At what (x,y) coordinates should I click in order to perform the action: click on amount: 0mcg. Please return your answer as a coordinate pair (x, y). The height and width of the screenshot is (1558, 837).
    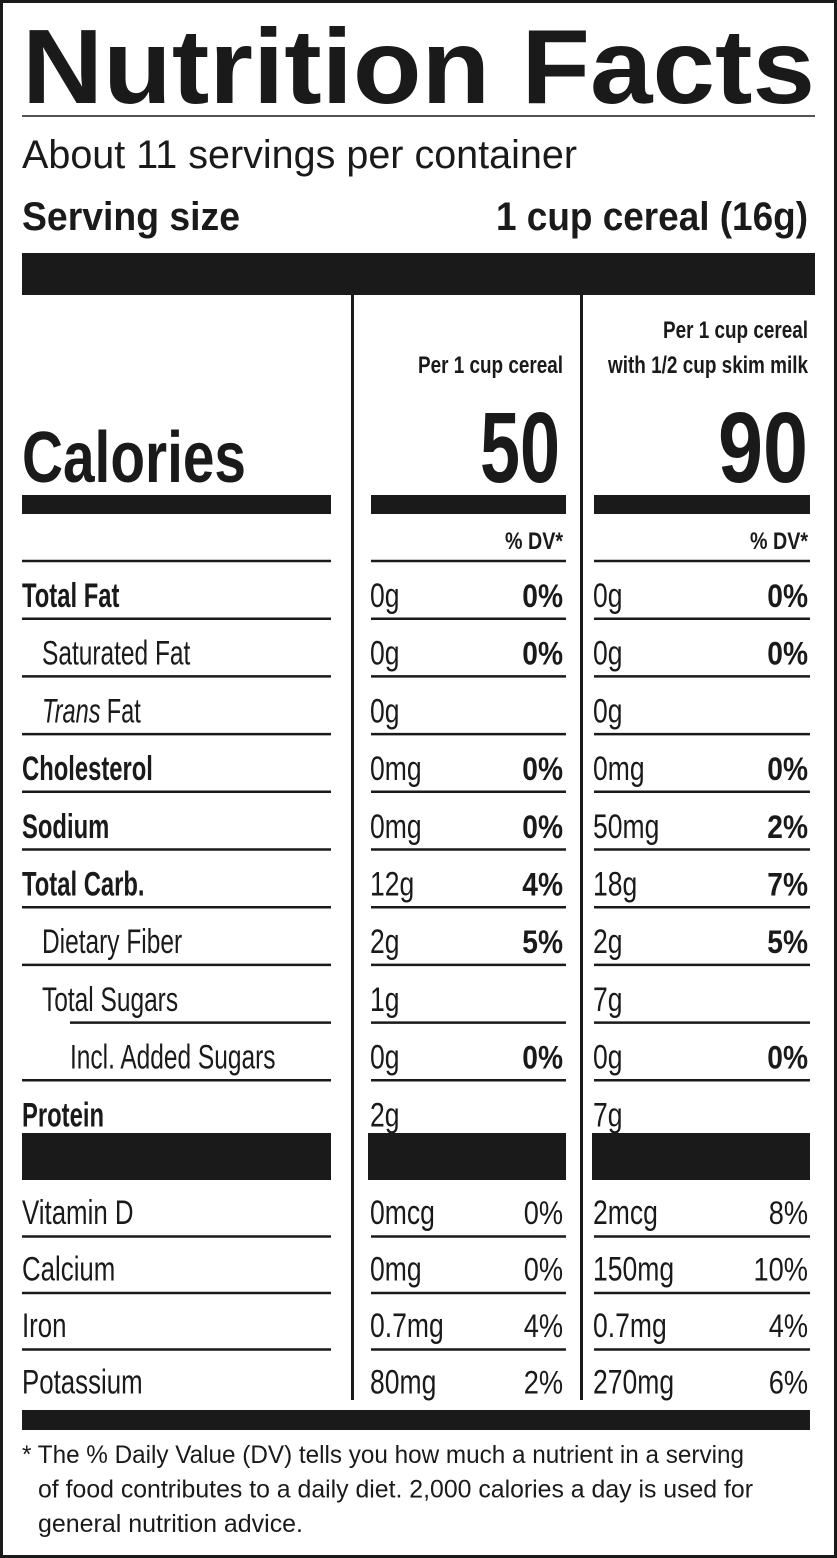
    Looking at the image, I should click on (402, 1213).